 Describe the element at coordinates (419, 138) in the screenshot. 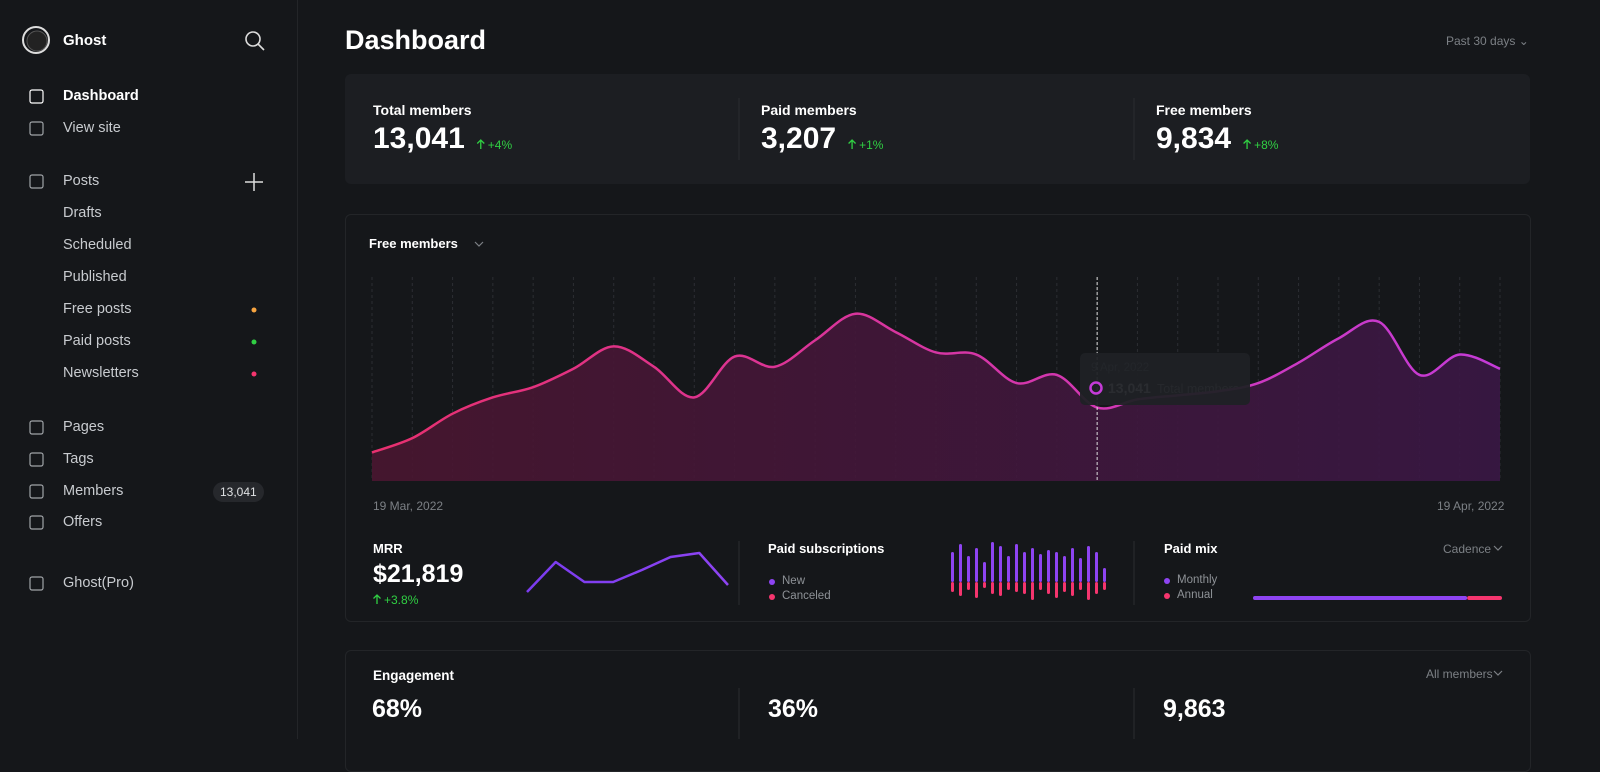

I see `stat-value: 13,041` at that location.